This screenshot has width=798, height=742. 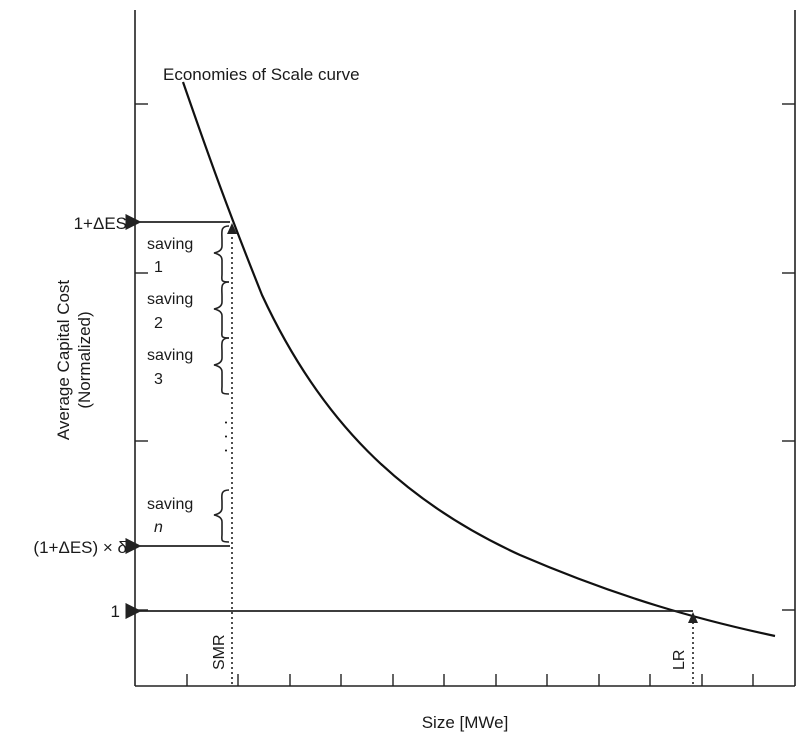 What do you see at coordinates (261, 74) in the screenshot?
I see `curve-label: Economies of Scale curve` at bounding box center [261, 74].